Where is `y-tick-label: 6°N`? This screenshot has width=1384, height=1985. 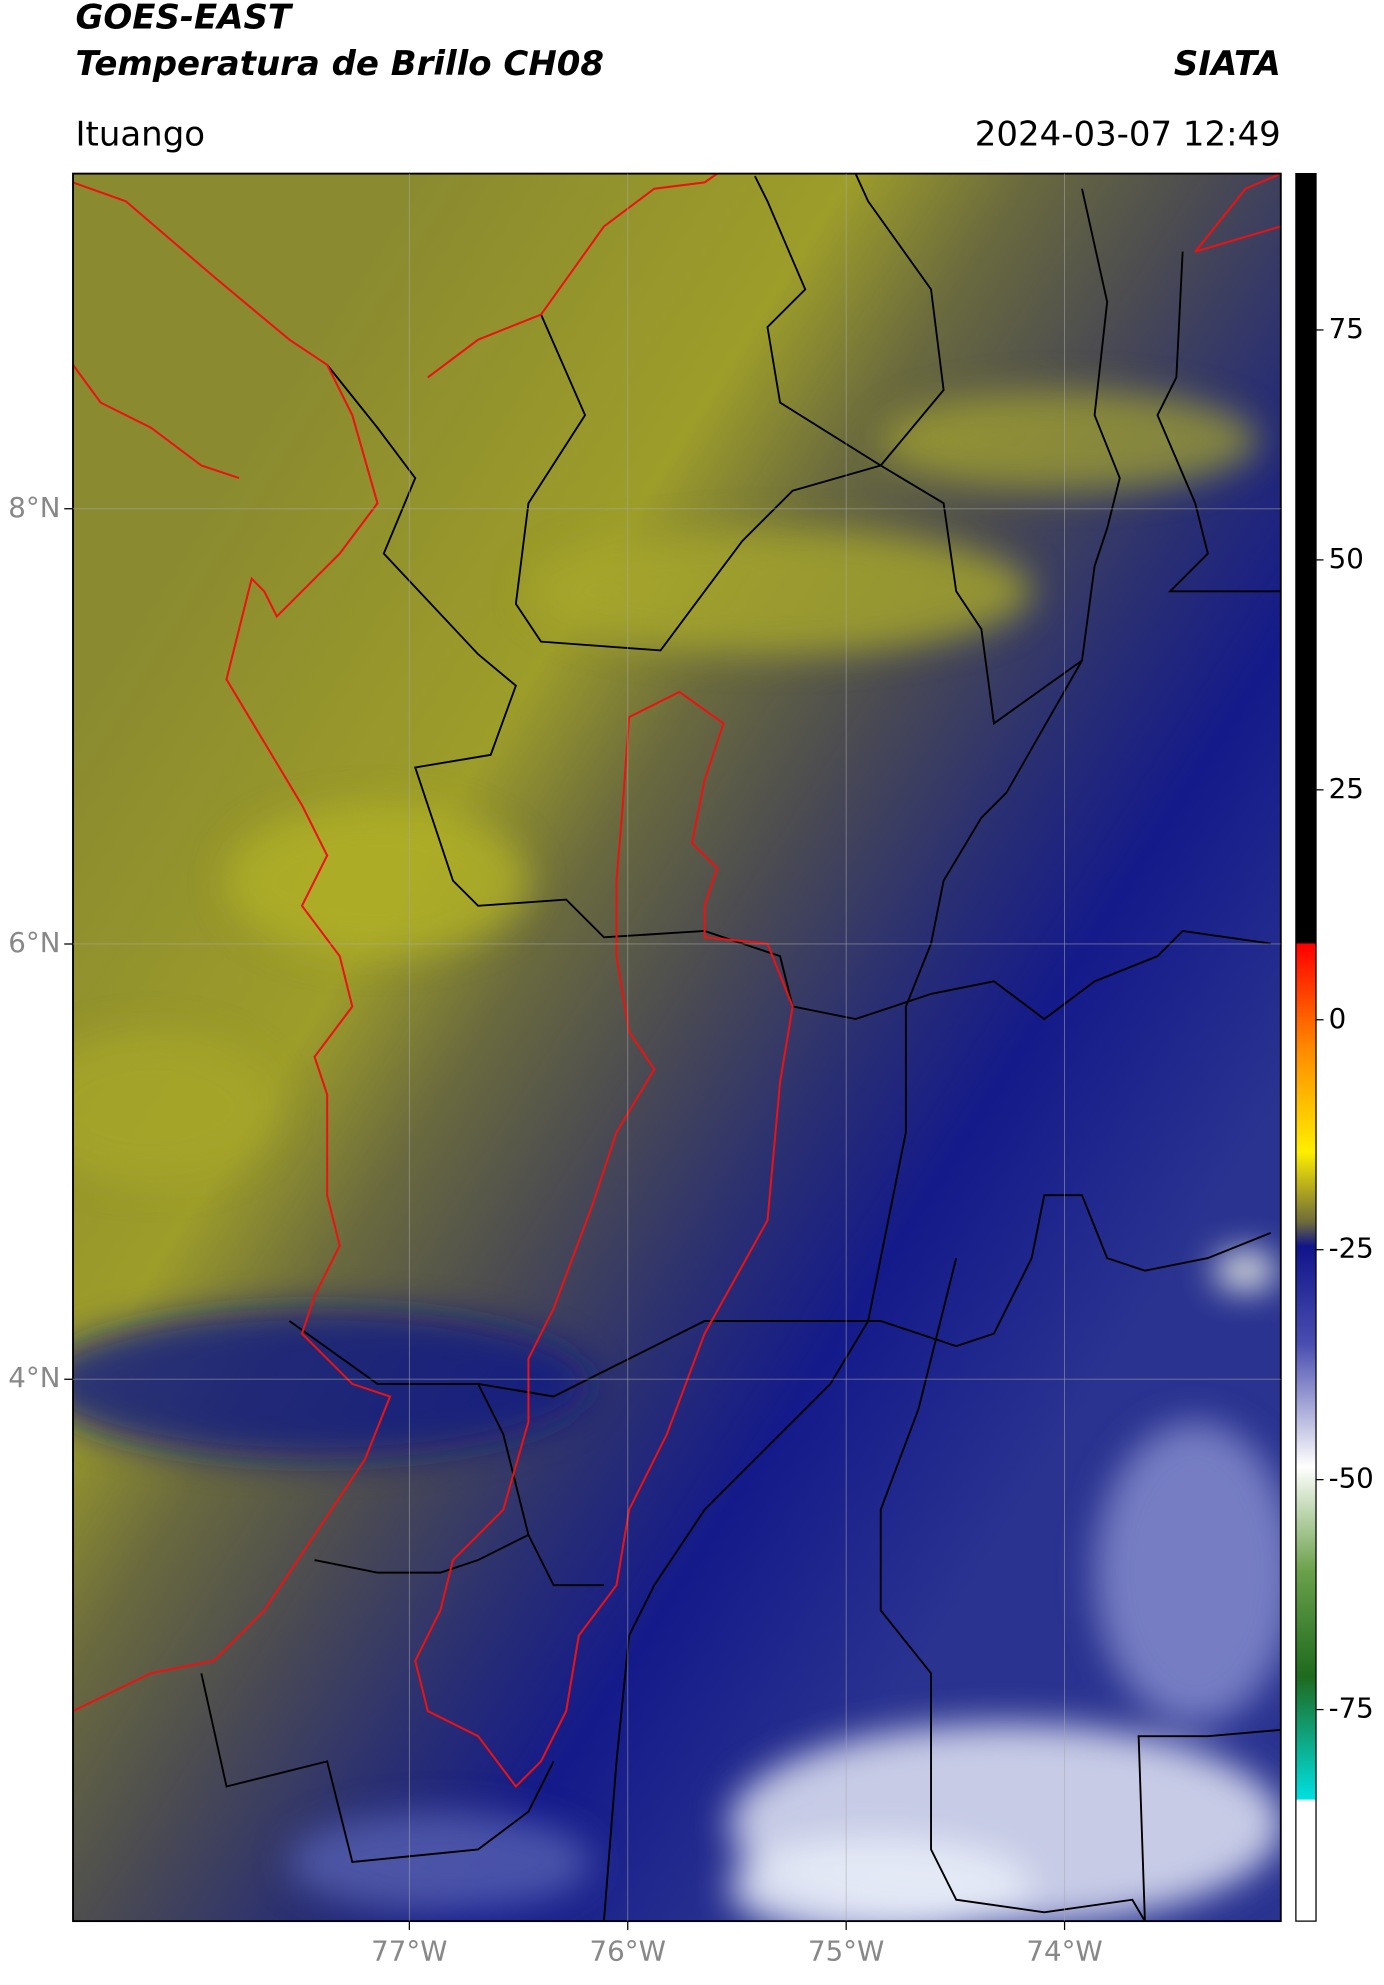
y-tick-label: 6°N is located at coordinates (34, 942).